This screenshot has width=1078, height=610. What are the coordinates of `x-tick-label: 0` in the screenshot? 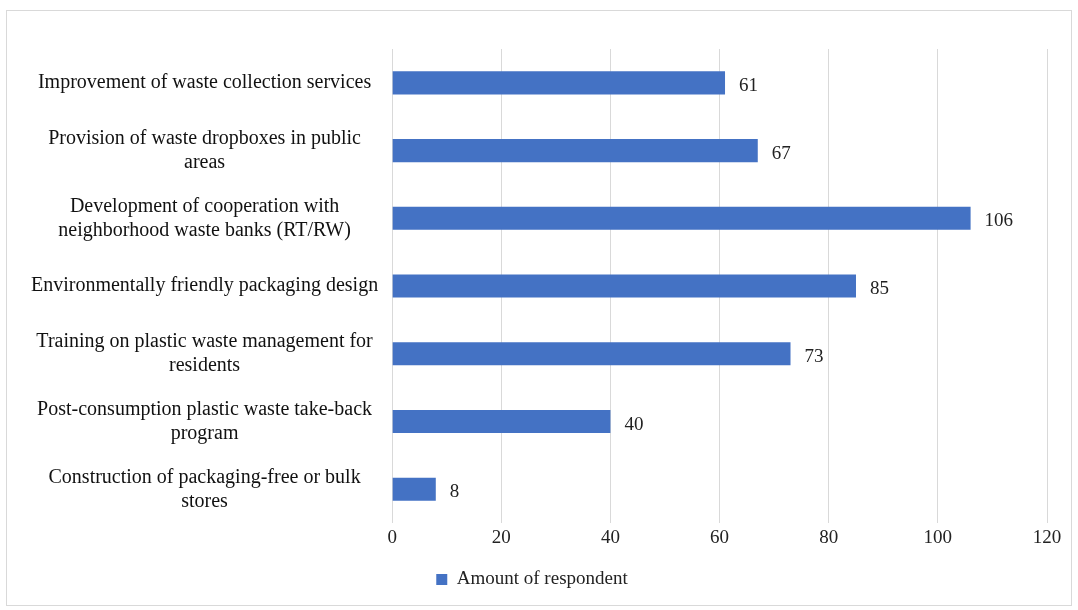 It's located at (392, 536).